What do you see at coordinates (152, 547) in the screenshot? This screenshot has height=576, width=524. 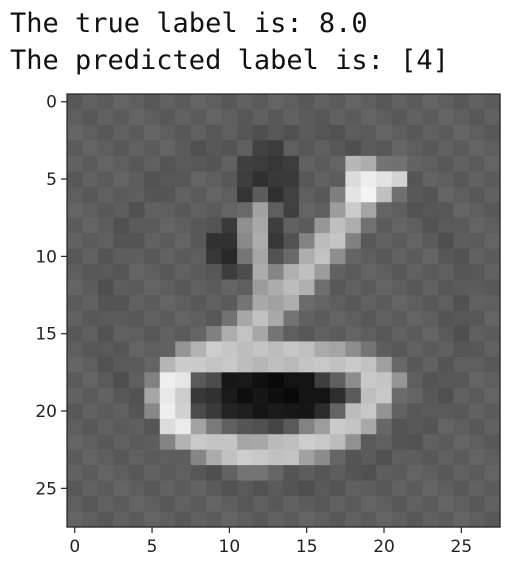 I see `x-tick-label: 5` at bounding box center [152, 547].